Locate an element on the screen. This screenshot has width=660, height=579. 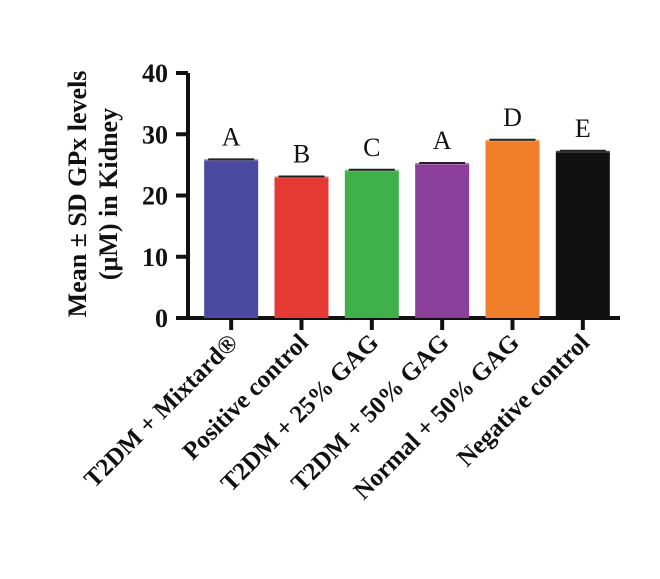
y-tick-label: 0 is located at coordinates (161, 318).